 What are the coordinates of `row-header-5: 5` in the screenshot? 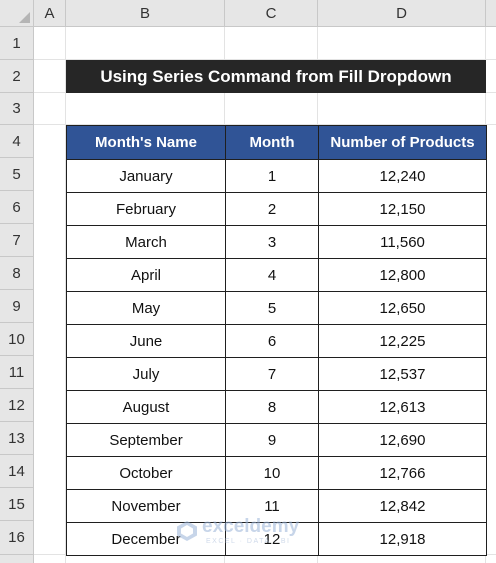 It's located at (17, 174).